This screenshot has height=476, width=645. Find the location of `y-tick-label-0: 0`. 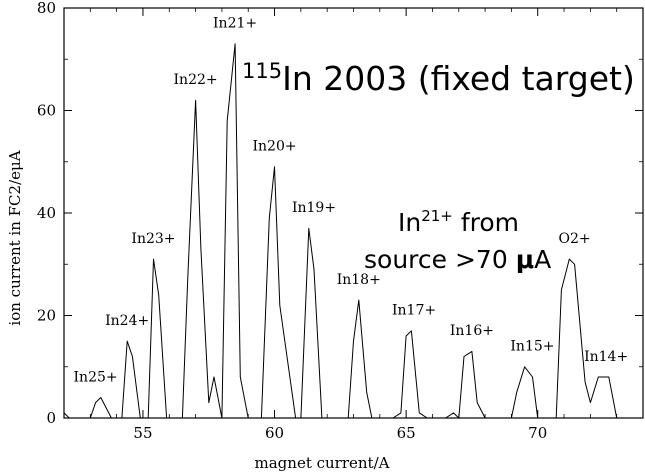

y-tick-label-0: 0 is located at coordinates (51, 418).